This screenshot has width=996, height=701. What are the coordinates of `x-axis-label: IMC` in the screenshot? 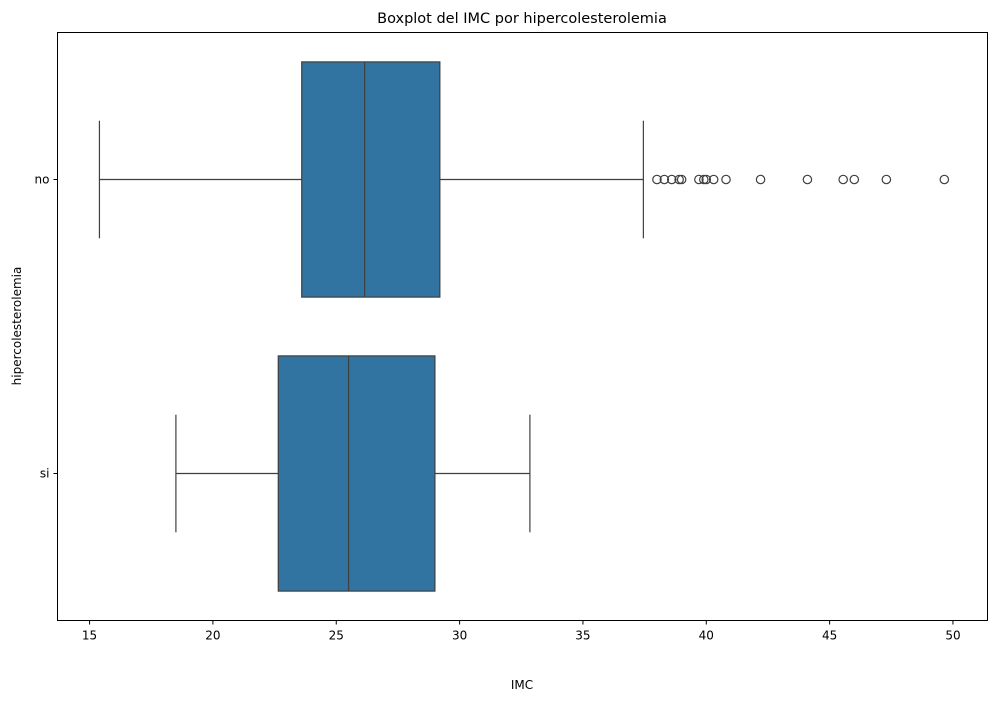 It's located at (522, 685).